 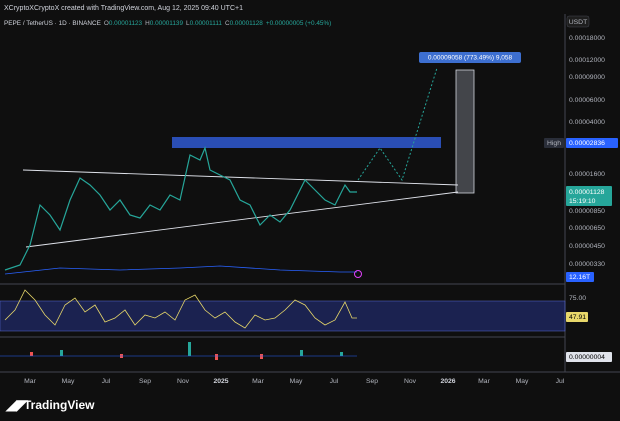 I want to click on rsi-badge, so click(x=577, y=317).